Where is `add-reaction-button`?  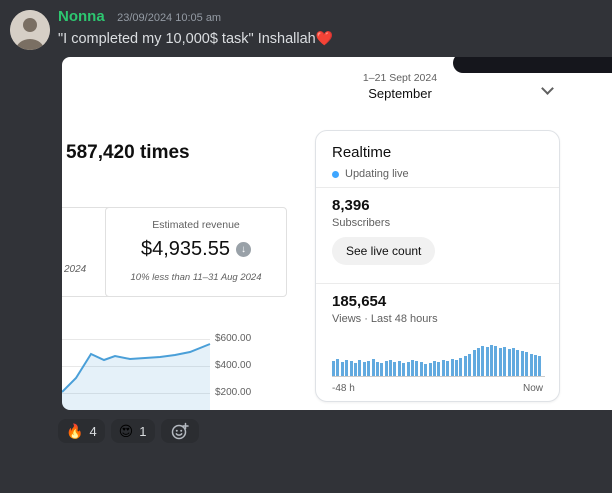 add-reaction-button is located at coordinates (179, 431).